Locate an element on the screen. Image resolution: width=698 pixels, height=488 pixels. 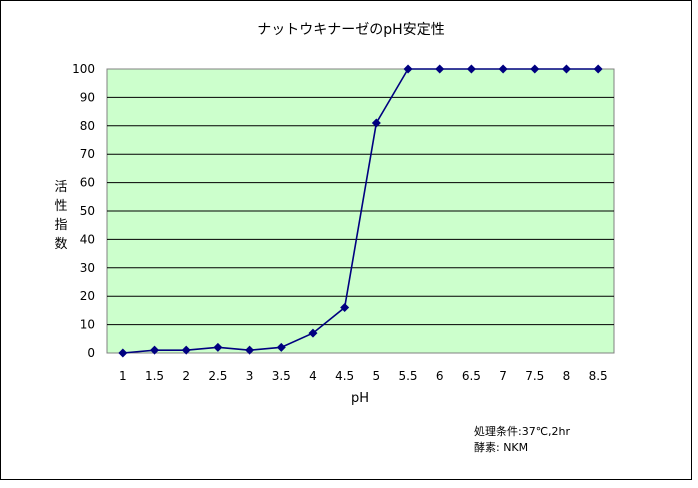
y-tick-labels: 0 10 20 30 40 50 60 70 80 90 100 is located at coordinates (83, 211).